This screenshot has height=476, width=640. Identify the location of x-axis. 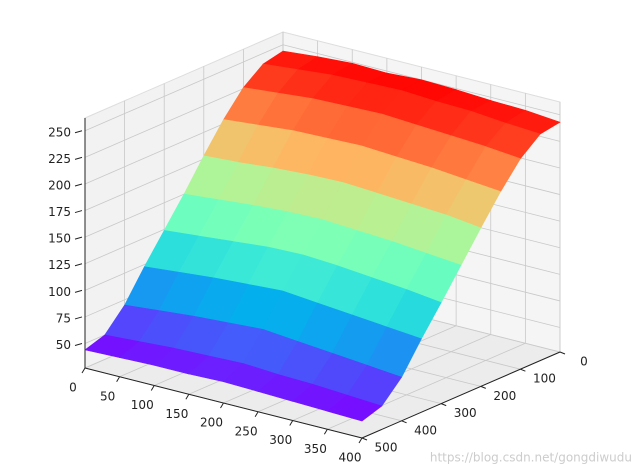
(223, 403).